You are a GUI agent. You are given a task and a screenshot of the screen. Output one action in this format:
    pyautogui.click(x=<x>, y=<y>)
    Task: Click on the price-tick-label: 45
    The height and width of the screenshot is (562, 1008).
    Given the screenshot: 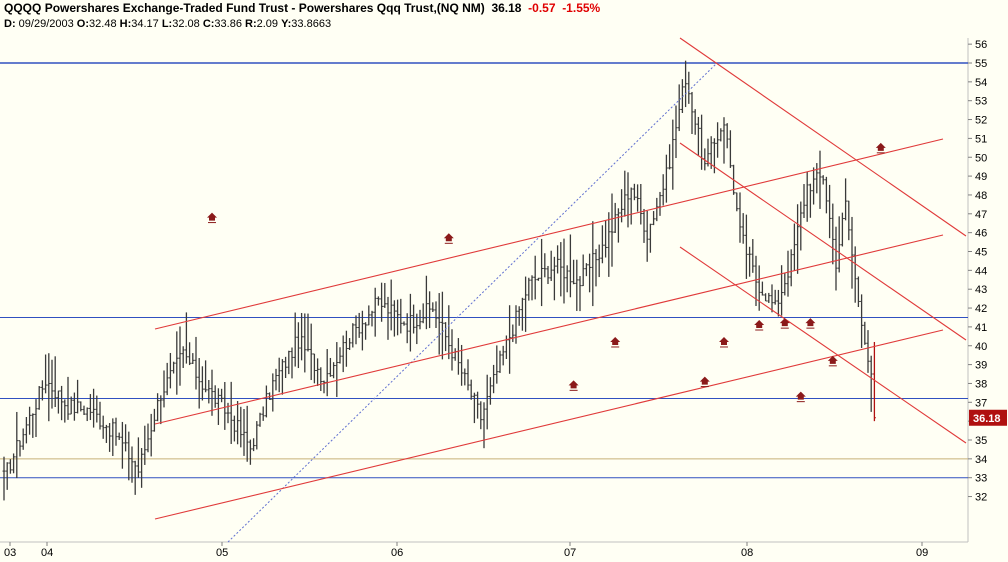 What is the action you would take?
    pyautogui.click(x=981, y=253)
    